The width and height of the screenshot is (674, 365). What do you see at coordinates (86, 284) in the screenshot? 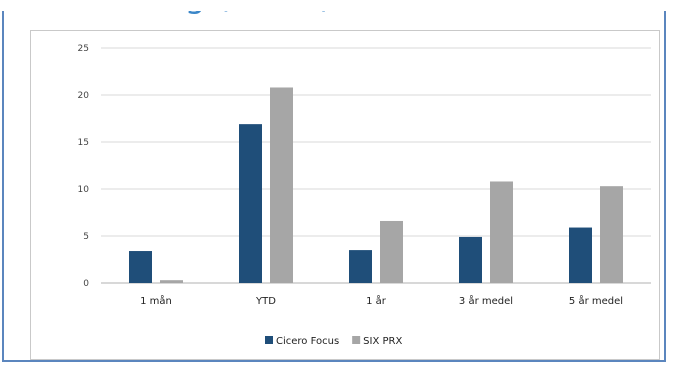
I see `y-tick-label: 0` at bounding box center [86, 284].